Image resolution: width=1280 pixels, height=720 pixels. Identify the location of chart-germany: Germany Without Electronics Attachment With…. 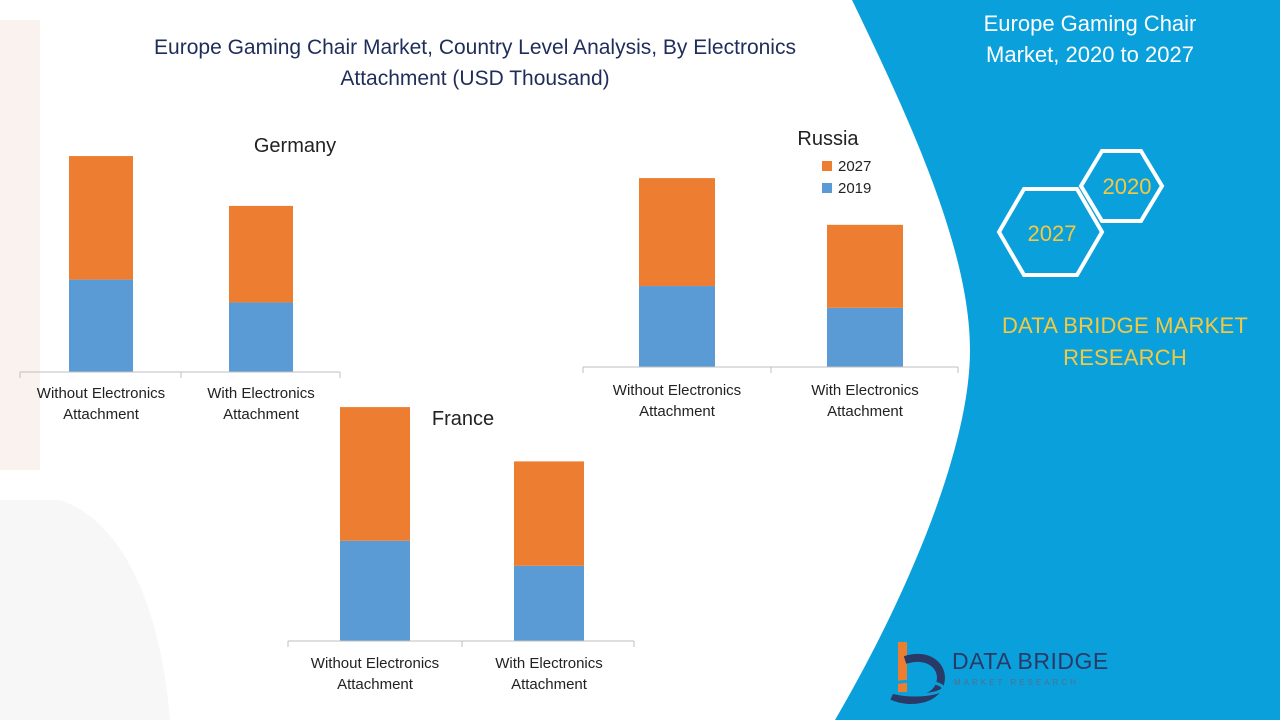
(180, 279).